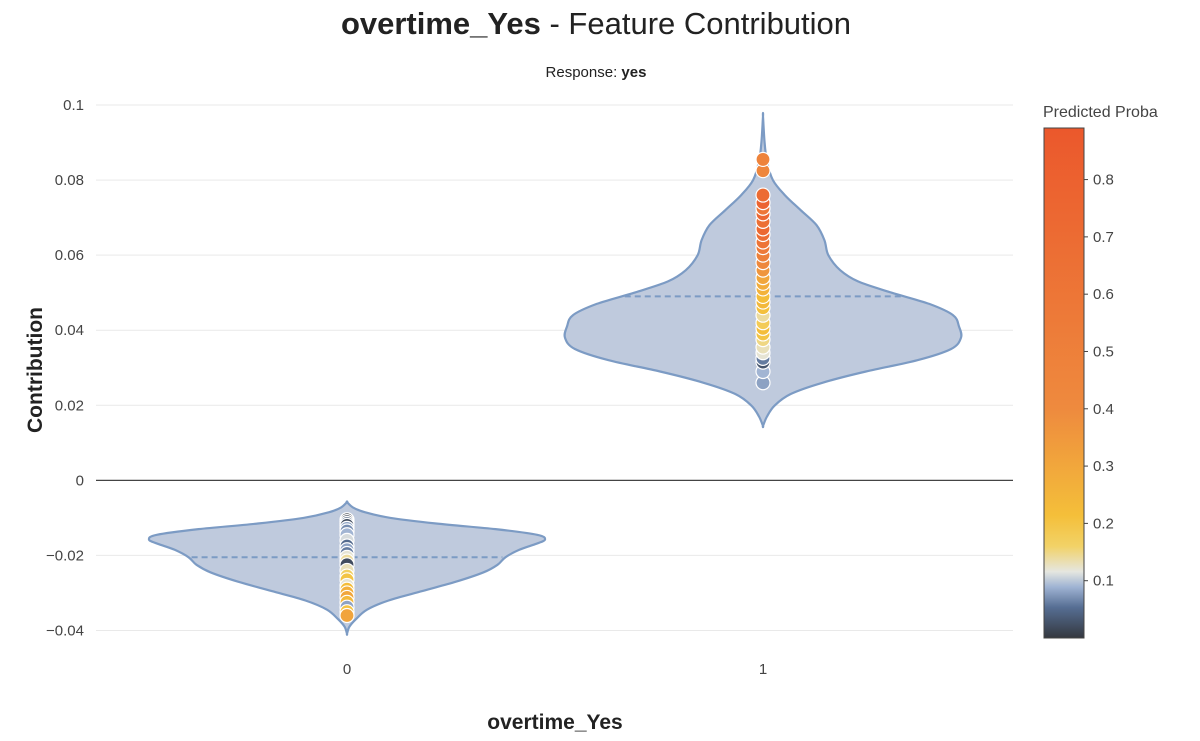 This screenshot has width=1200, height=741. I want to click on subtitle-value: yes, so click(633, 72).